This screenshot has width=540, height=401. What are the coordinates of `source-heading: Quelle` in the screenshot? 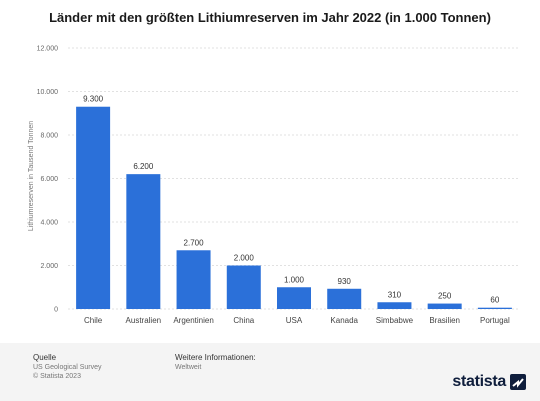 It's located at (45, 357).